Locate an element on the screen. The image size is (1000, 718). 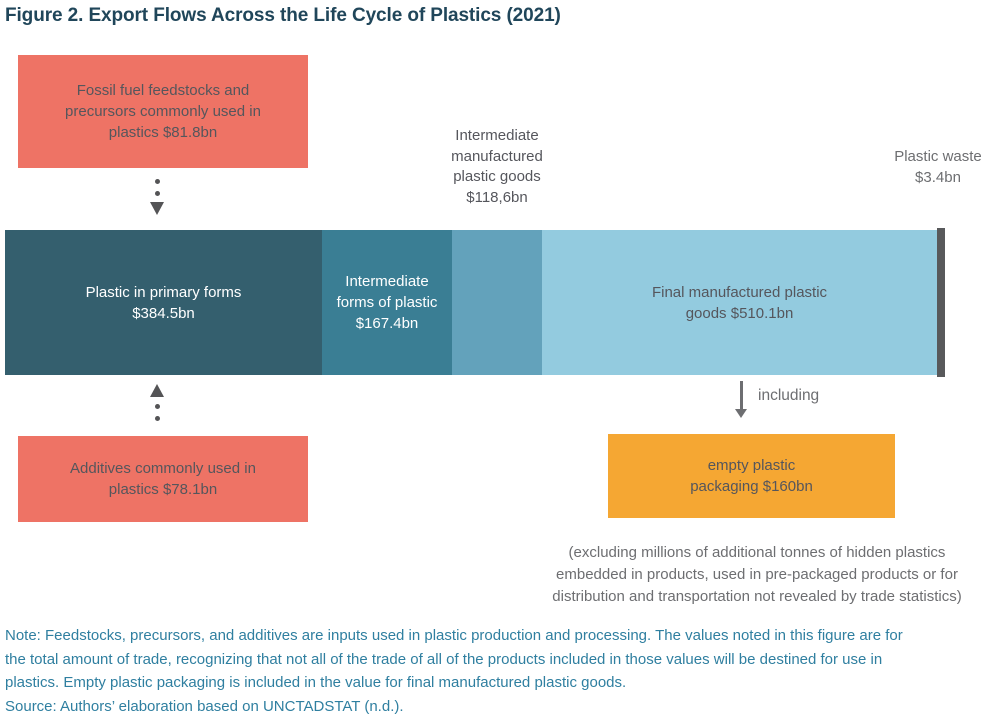
dotted-up-arrow-icon is located at coordinates (157, 404).